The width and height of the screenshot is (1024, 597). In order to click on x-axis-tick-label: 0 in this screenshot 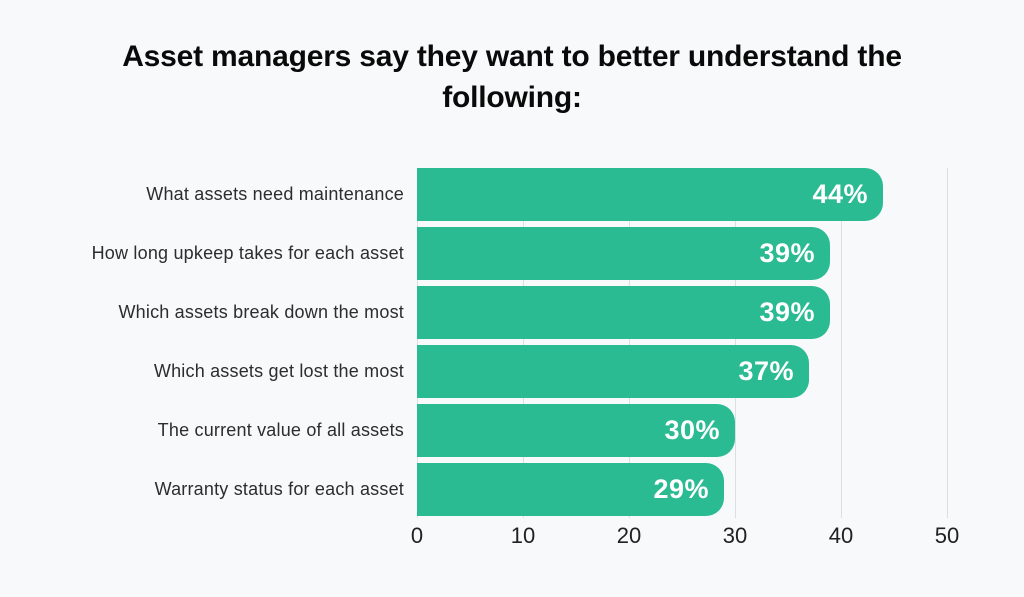, I will do `click(417, 535)`.